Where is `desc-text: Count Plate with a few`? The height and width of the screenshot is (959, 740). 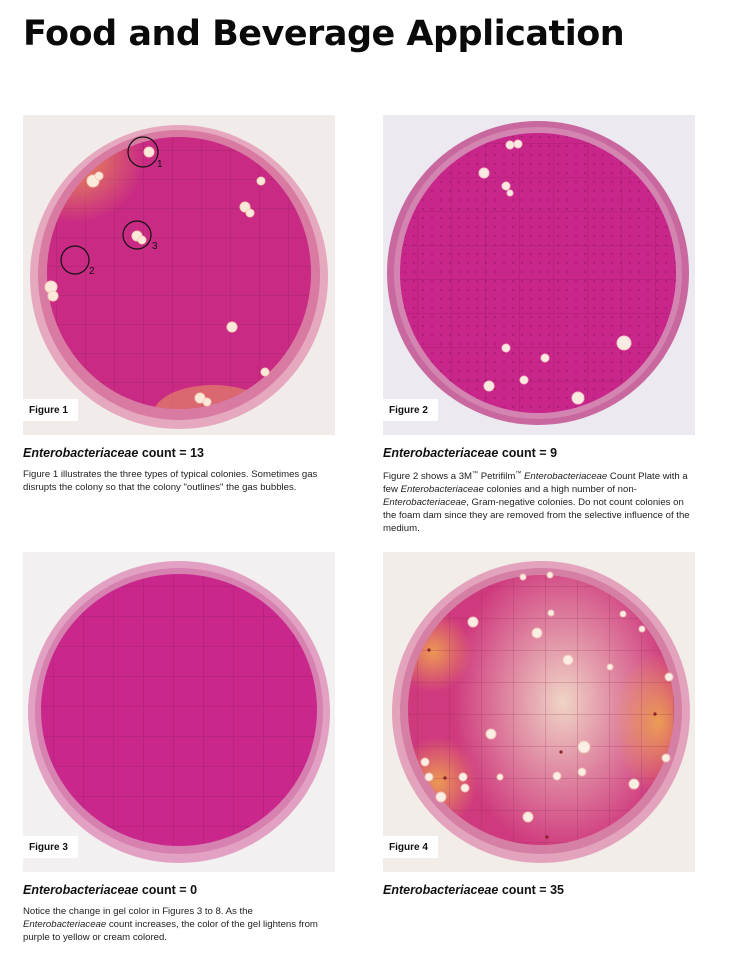 desc-text: Count Plate with a few is located at coordinates (535, 483).